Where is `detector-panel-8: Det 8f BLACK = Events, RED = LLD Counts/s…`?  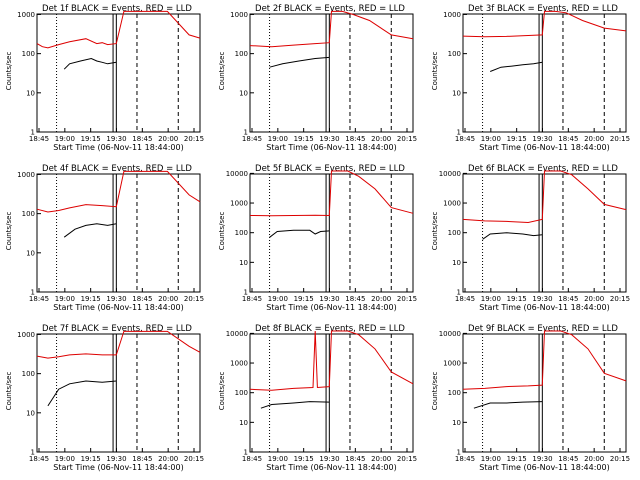 detector-panel-8: Det 8f BLACK = Events, RED = LLD Counts/s… is located at coordinates (319, 400).